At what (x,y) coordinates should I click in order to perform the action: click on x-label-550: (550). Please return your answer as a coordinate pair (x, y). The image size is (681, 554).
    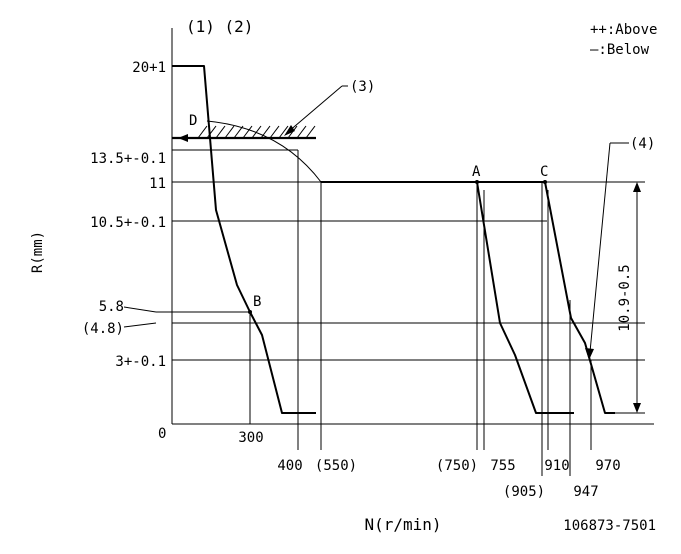
    Looking at the image, I should click on (336, 466).